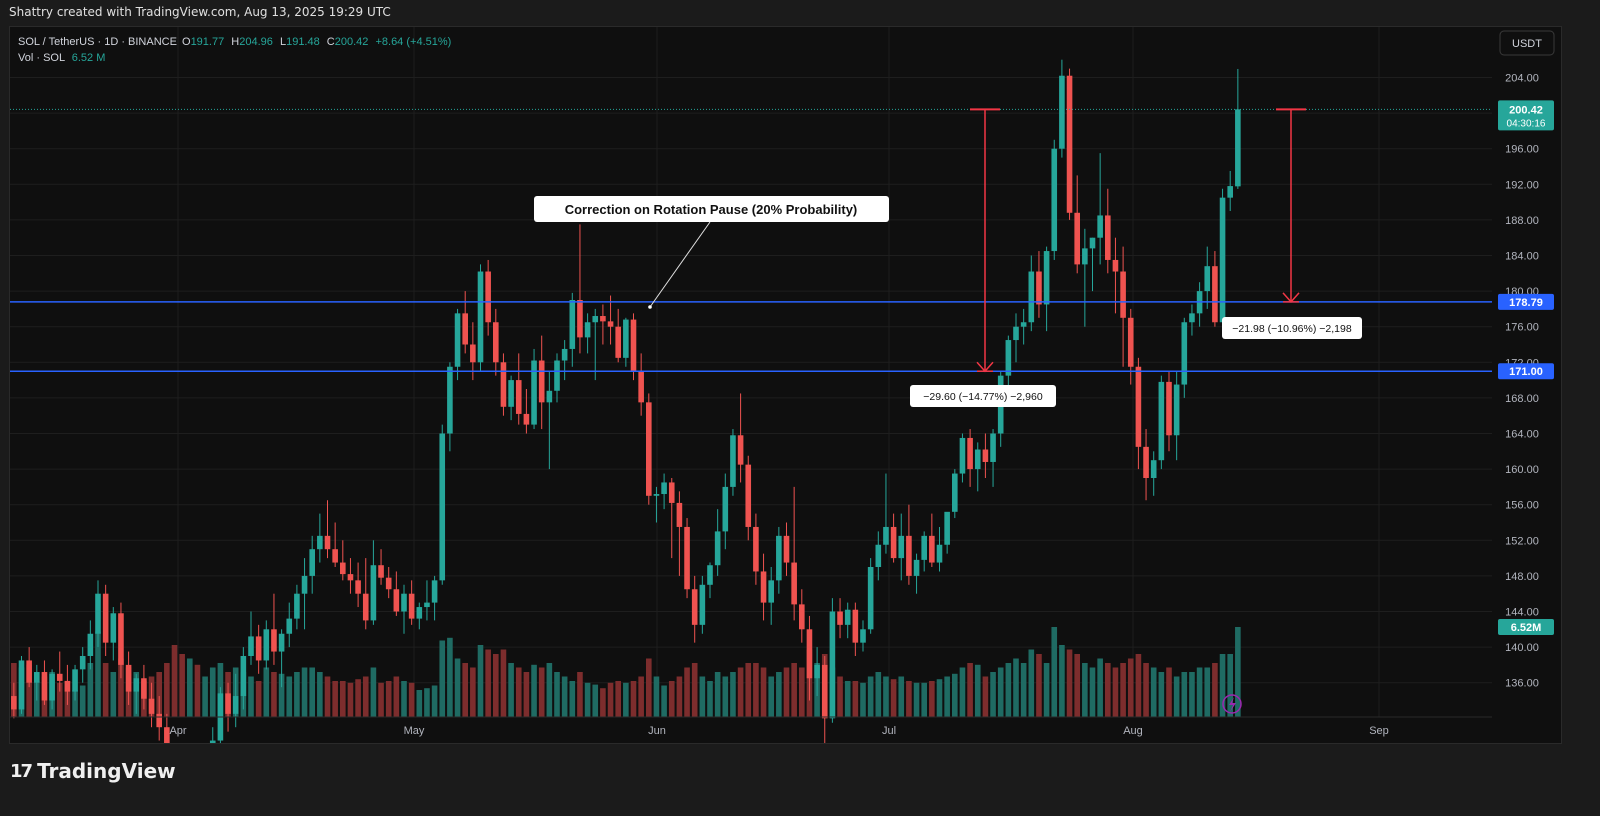 Image resolution: width=1600 pixels, height=816 pixels. What do you see at coordinates (889, 731) in the screenshot?
I see `x-tick-label: Jul` at bounding box center [889, 731].